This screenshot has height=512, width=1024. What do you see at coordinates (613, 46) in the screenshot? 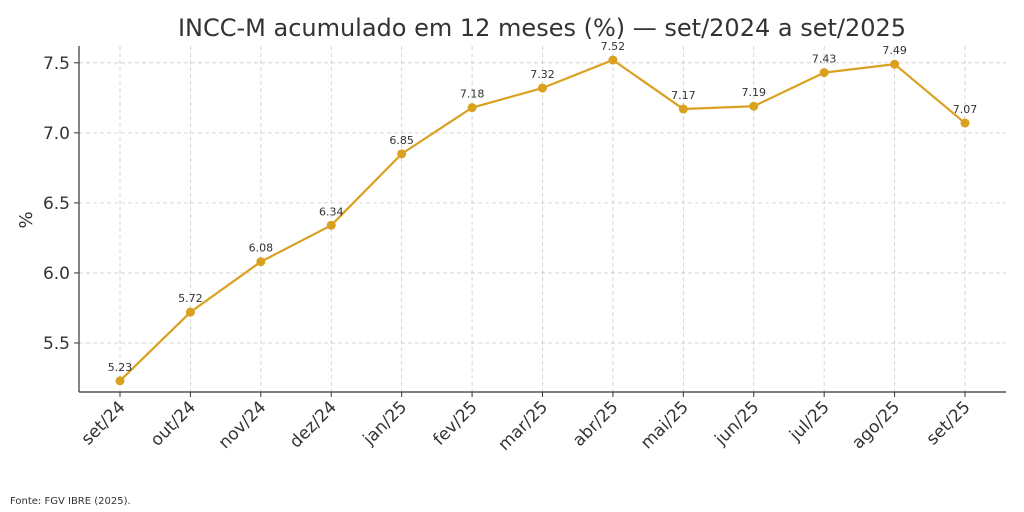
I see `data-label: 7.52` at bounding box center [613, 46].